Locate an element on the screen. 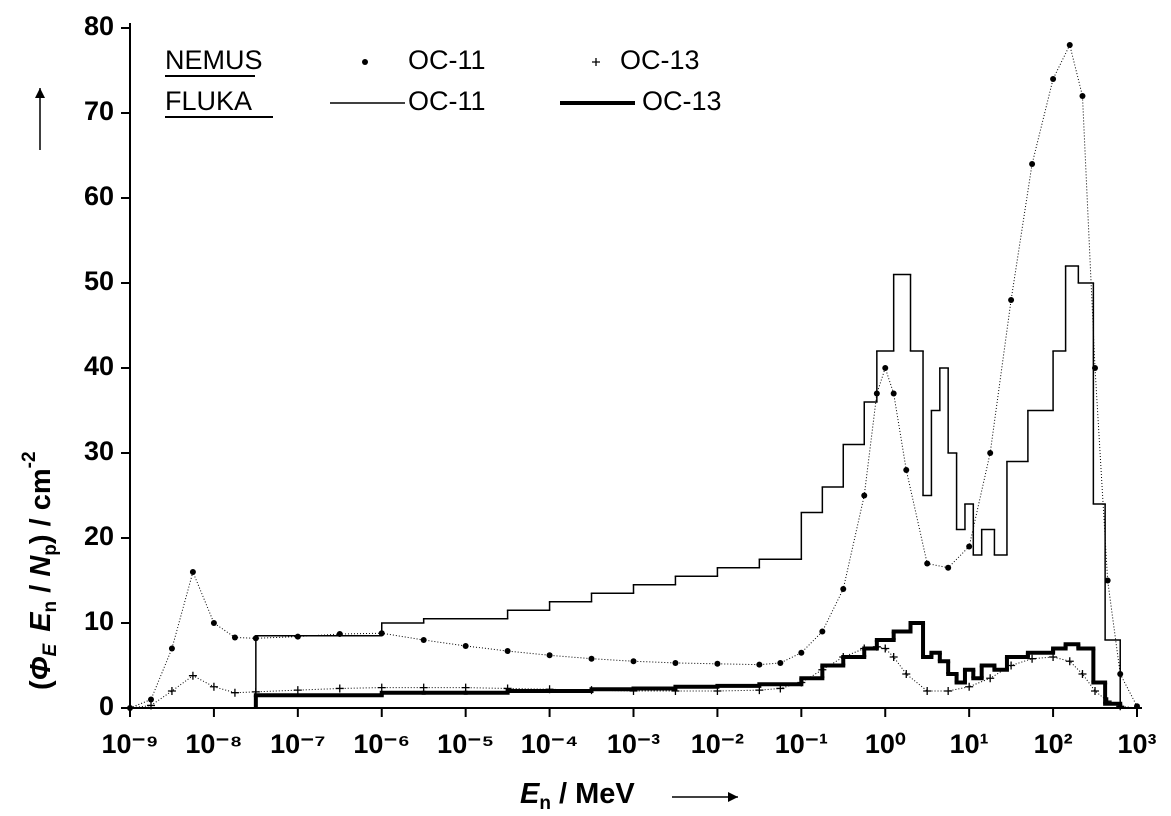  x-label-part: / MeV is located at coordinates (593, 794).